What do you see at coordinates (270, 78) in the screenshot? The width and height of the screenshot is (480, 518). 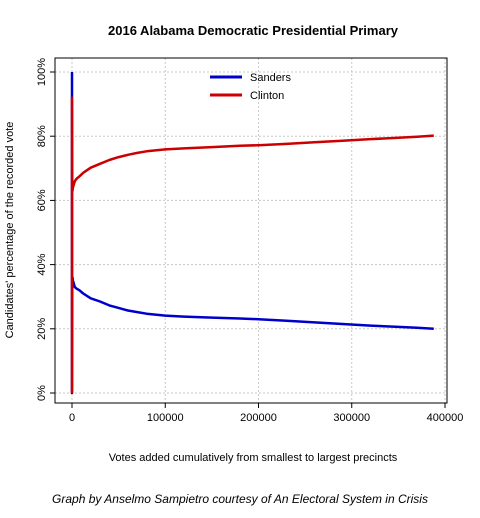 I see `legend-label-sanders: Sanders` at bounding box center [270, 78].